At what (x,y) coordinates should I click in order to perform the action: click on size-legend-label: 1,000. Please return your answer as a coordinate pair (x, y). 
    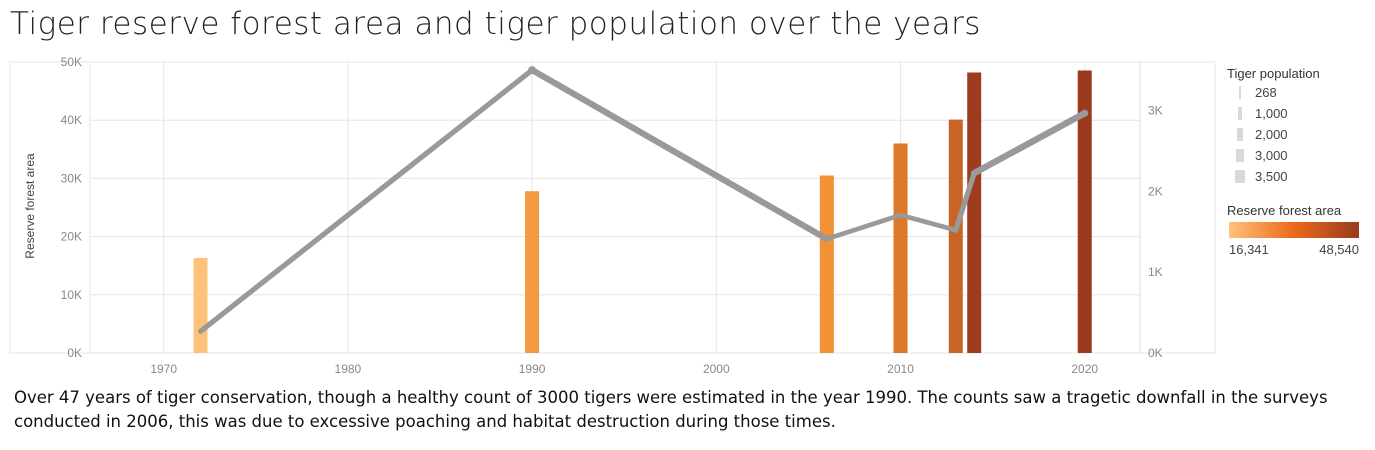
    Looking at the image, I should click on (1271, 113).